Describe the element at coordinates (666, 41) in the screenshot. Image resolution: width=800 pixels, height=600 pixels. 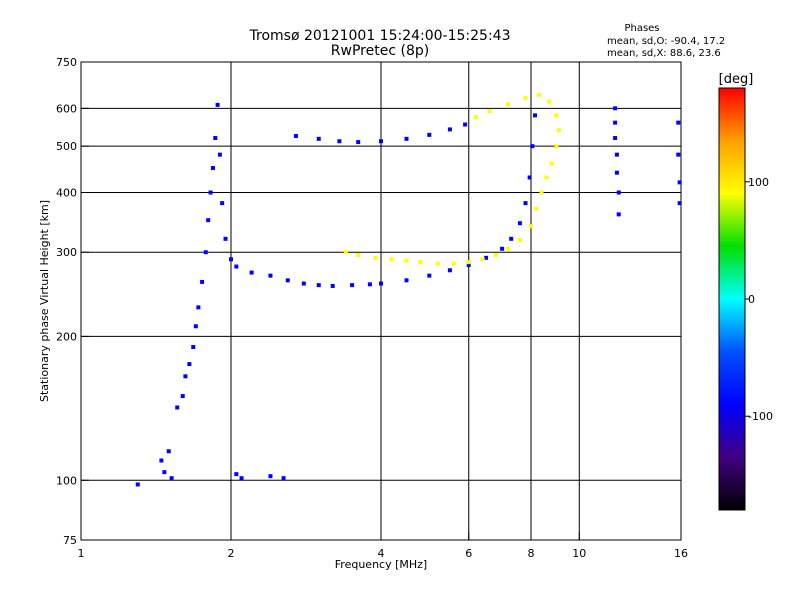
I see `phases-o-line: mean, sd,O: -90.4, 17.2` at that location.